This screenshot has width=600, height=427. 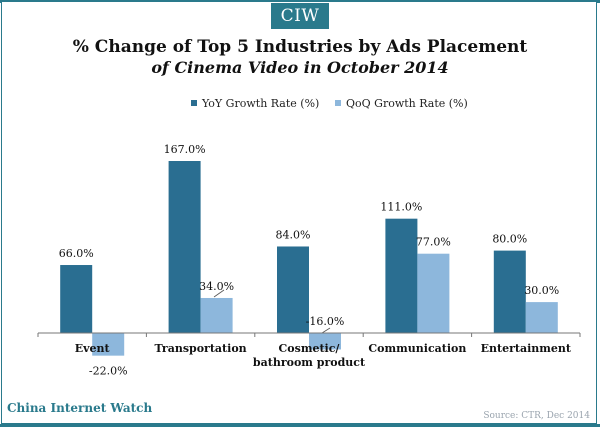 I want to click on category-label: Entertainment, so click(x=526, y=348).